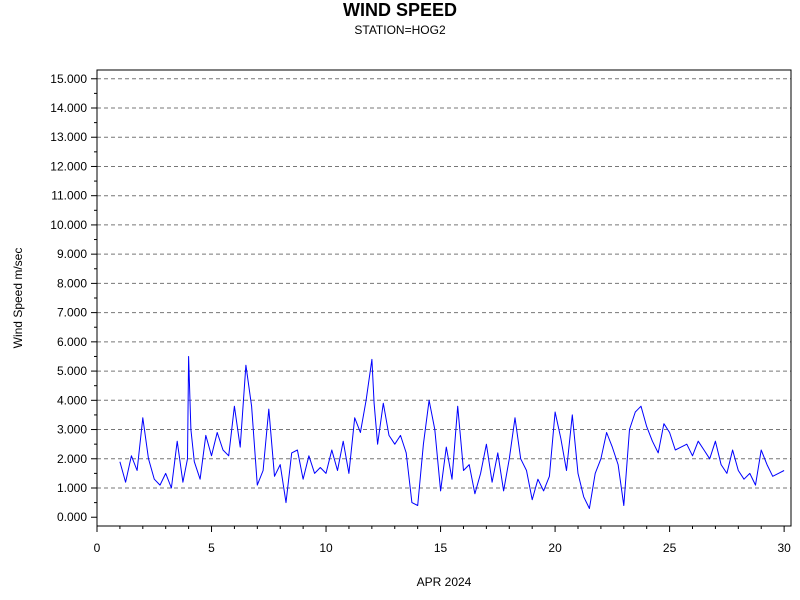 The width and height of the screenshot is (800, 600). What do you see at coordinates (444, 582) in the screenshot?
I see `x-axis-label: APR 2024` at bounding box center [444, 582].